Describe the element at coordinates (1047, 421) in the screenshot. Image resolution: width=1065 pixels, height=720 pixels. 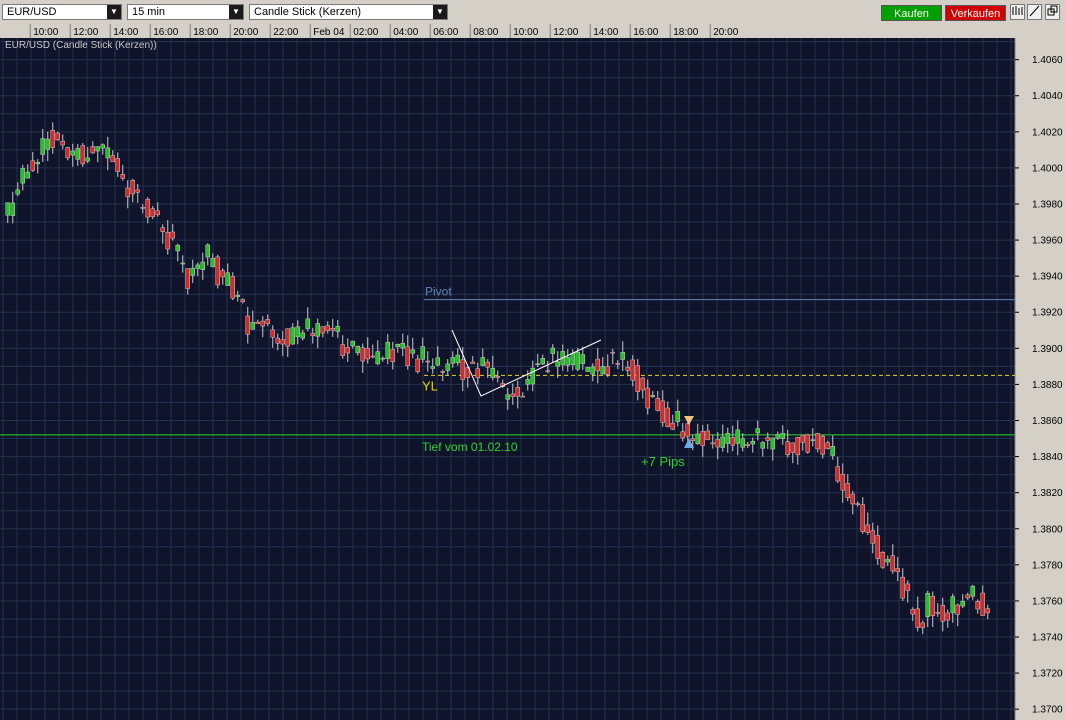
I see `price-tick-label: 1.3860` at that location.